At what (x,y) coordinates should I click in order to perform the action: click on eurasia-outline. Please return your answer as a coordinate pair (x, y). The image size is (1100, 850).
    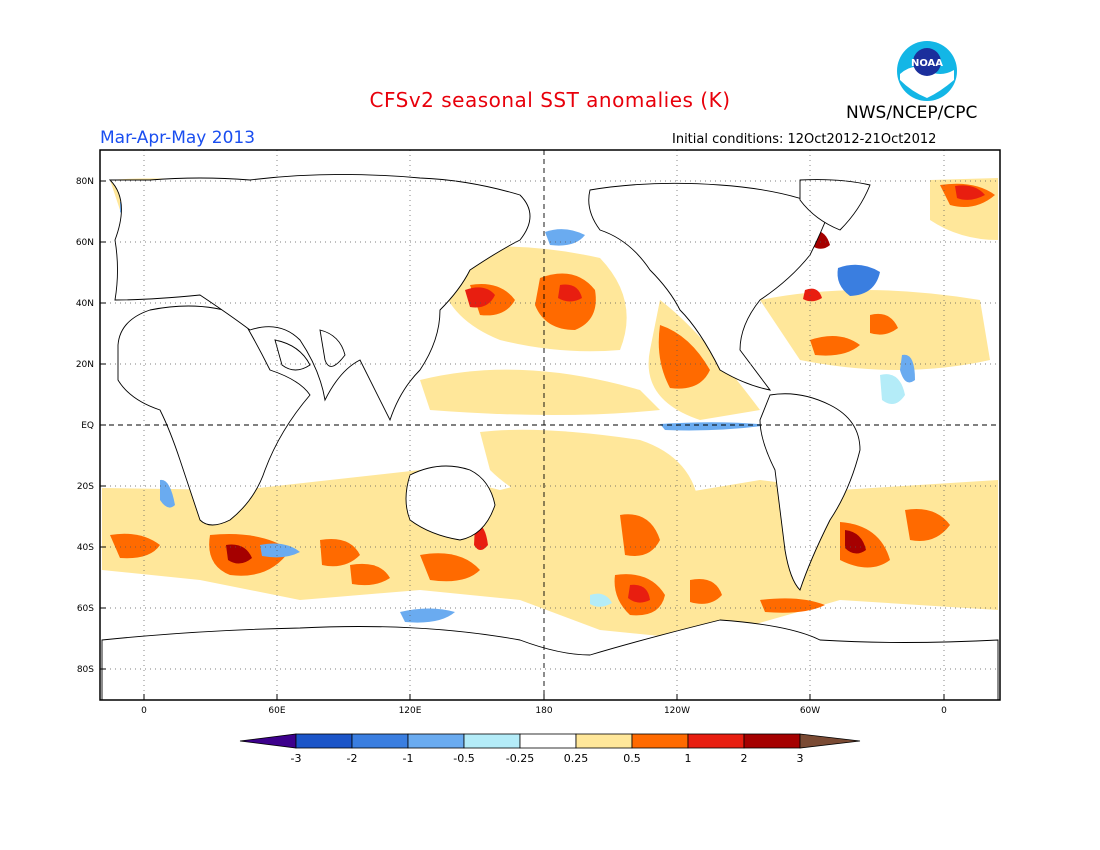
    Looking at the image, I should click on (319, 297).